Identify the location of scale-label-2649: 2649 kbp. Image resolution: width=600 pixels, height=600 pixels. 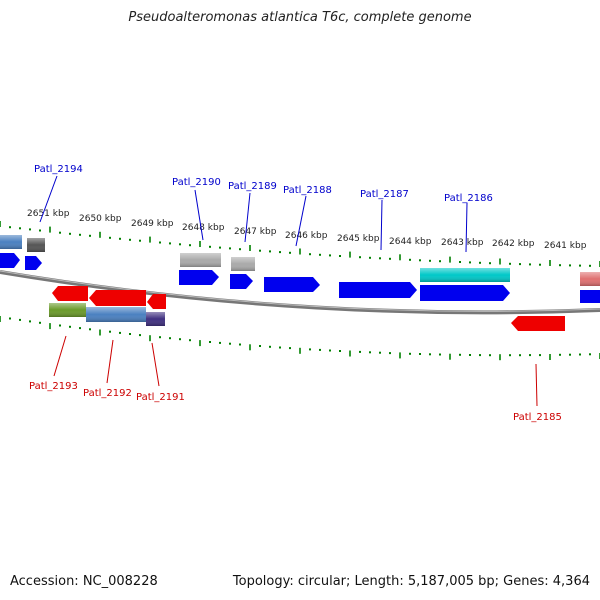
(152, 224).